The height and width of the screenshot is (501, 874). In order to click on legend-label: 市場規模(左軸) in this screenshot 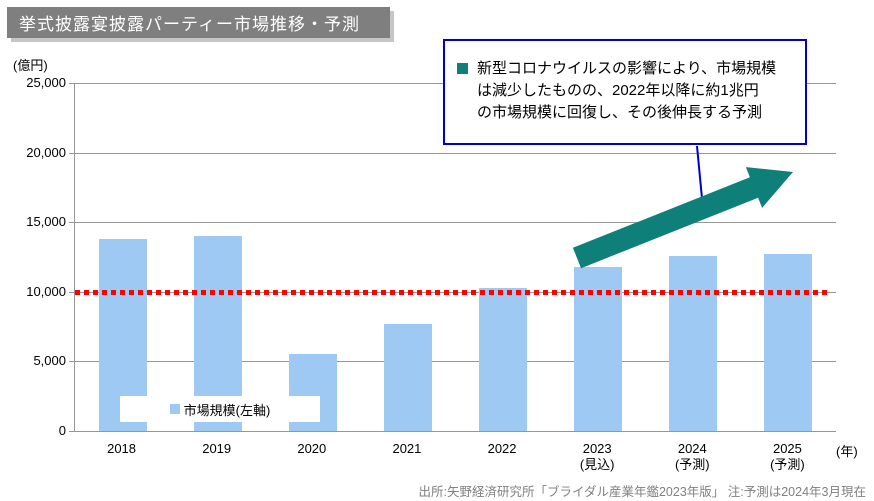, I will do `click(227, 410)`.